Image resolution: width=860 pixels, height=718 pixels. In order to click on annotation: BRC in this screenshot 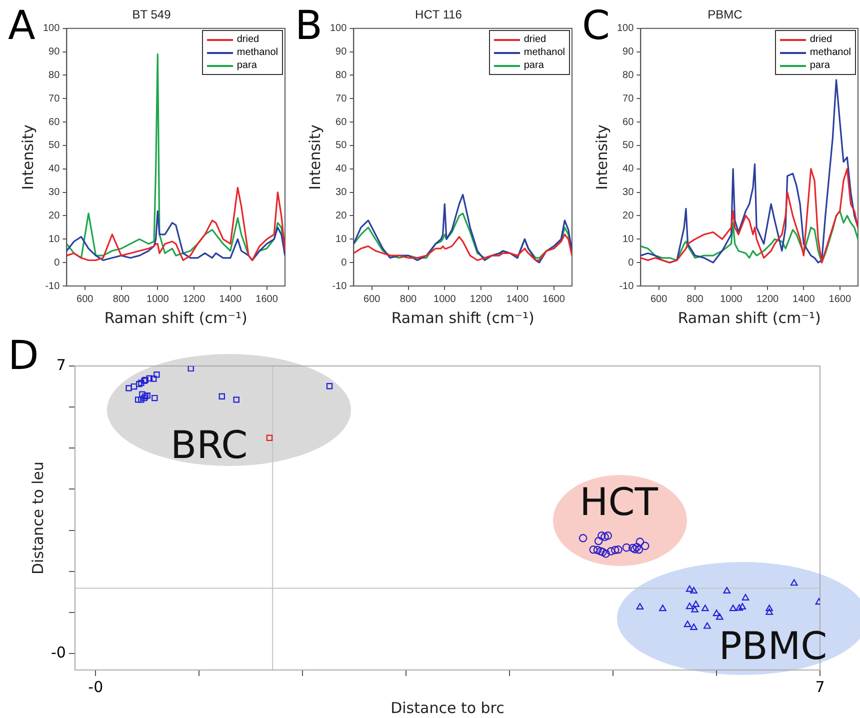, I will do `click(209, 445)`.